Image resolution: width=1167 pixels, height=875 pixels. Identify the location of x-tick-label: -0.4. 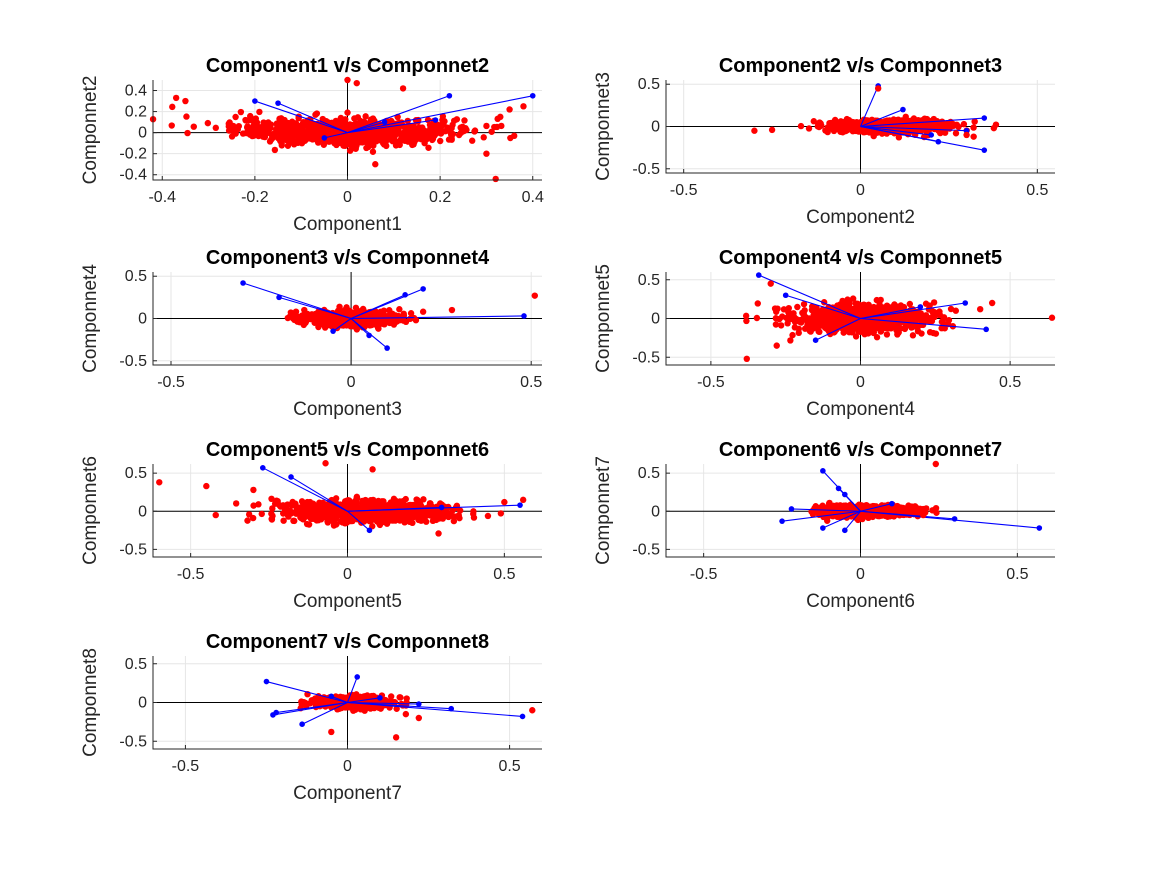
(162, 197).